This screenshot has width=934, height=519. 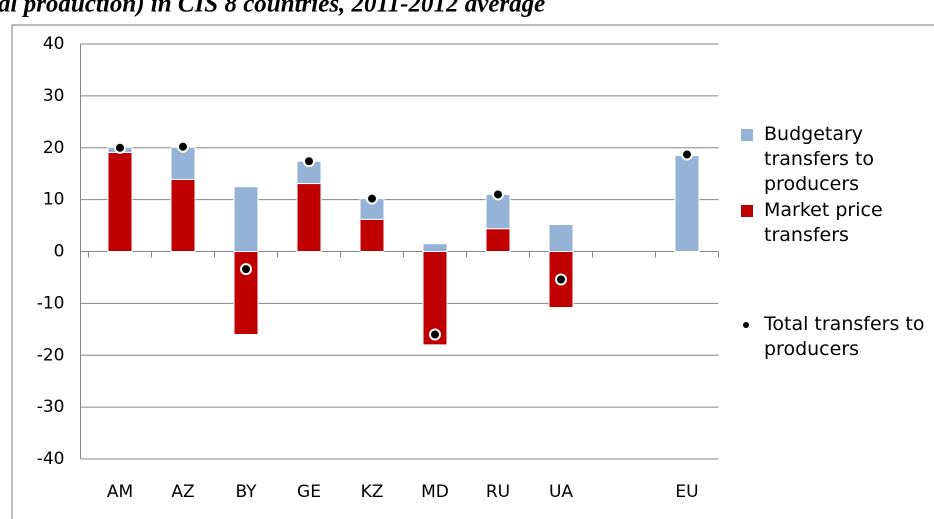 What do you see at coordinates (54, 200) in the screenshot?
I see `y-tick-label: 10` at bounding box center [54, 200].